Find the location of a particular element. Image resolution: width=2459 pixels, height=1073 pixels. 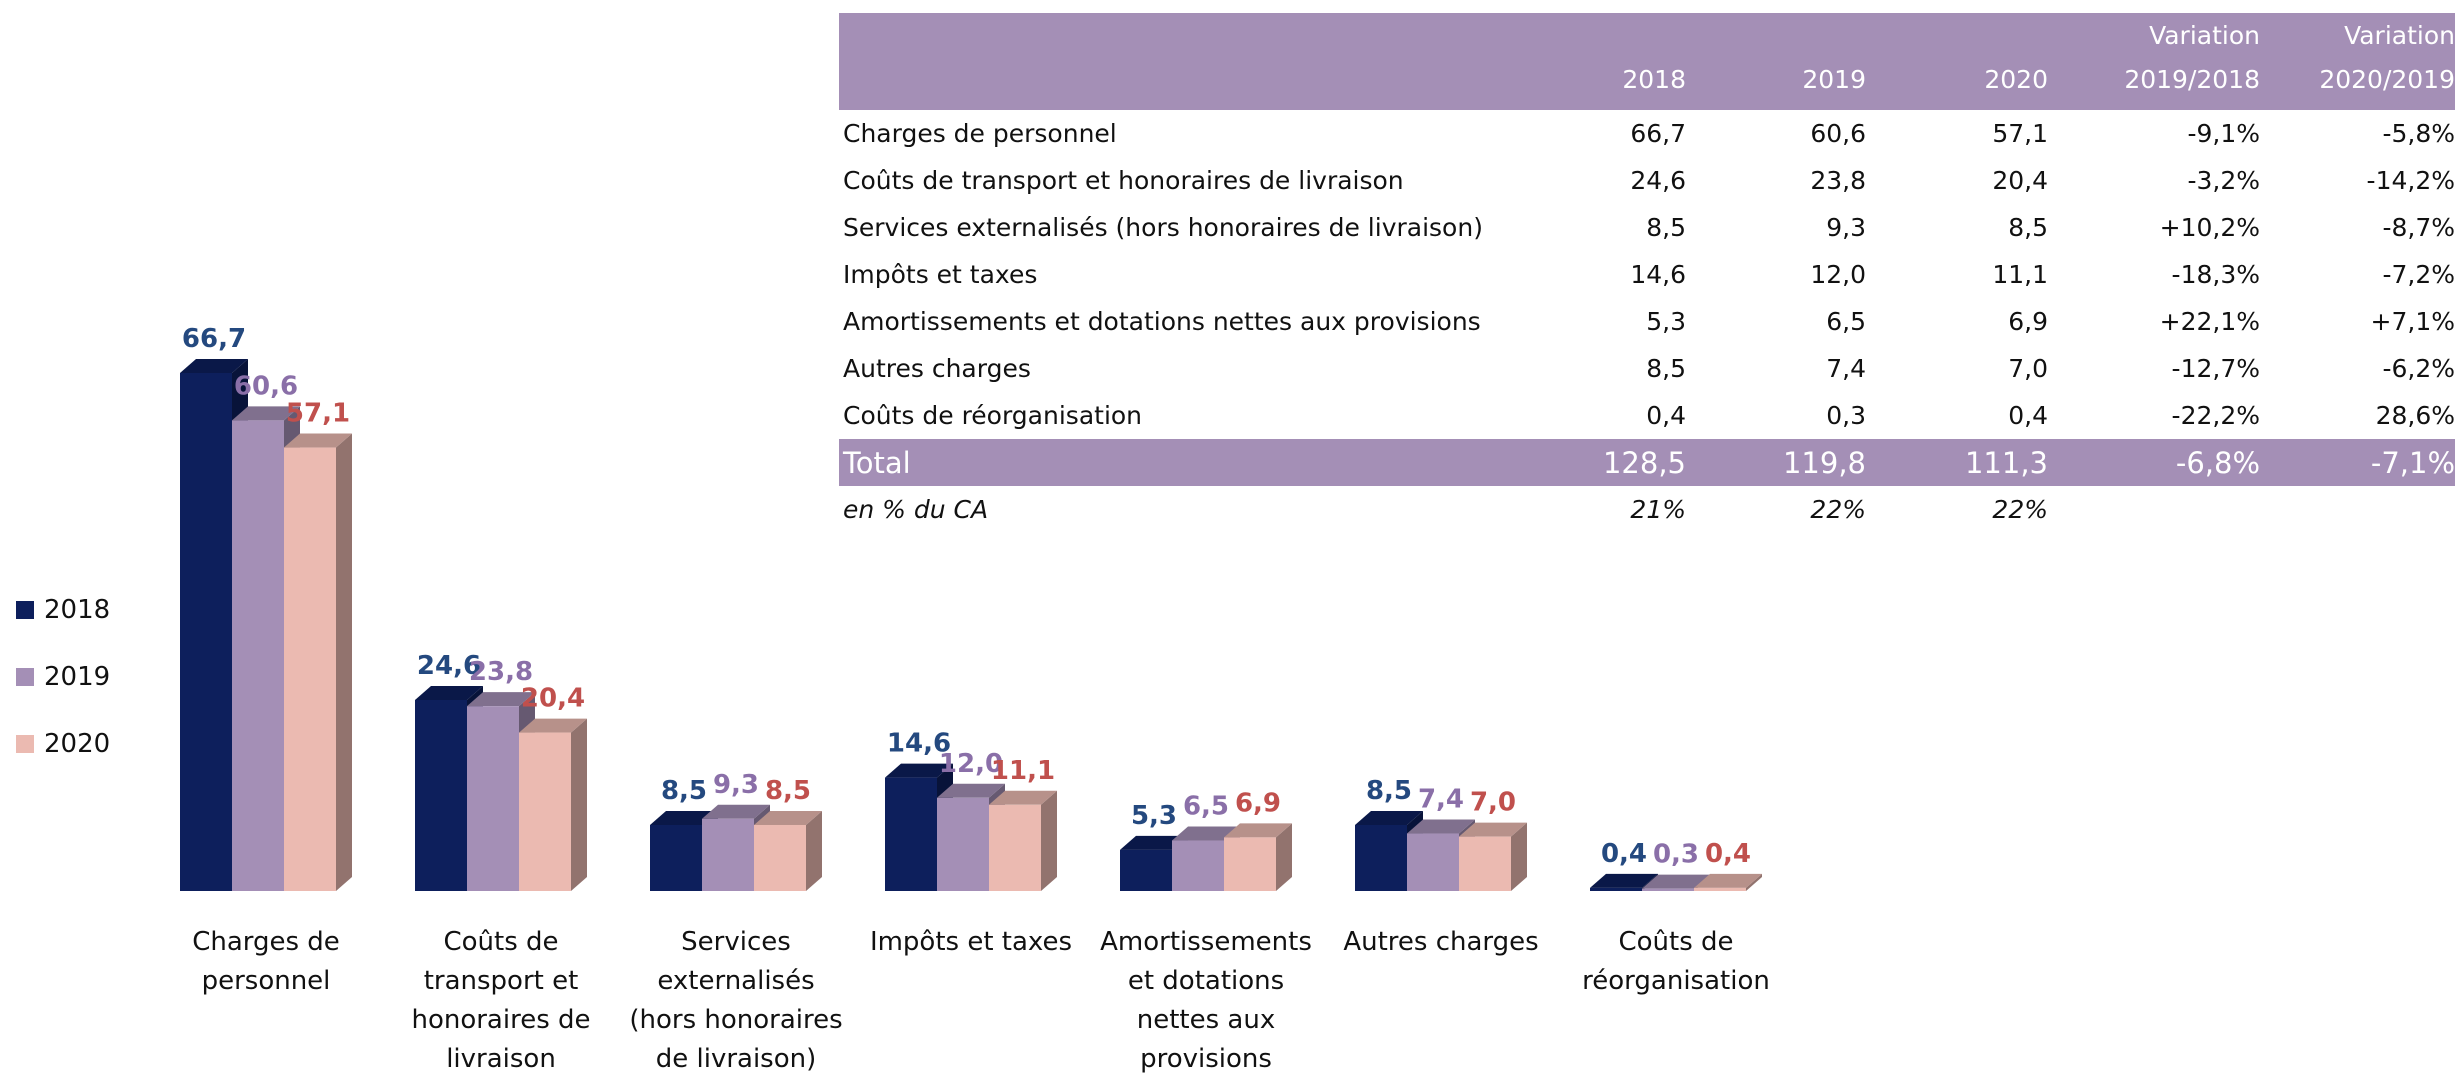

data-label: 0,4 is located at coordinates (1728, 854).